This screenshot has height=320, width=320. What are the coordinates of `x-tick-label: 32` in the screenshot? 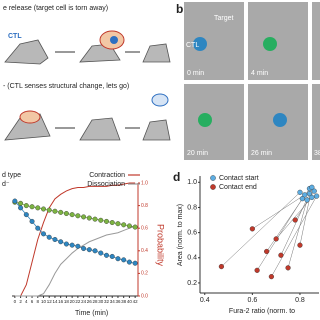 It's located at (107, 301).